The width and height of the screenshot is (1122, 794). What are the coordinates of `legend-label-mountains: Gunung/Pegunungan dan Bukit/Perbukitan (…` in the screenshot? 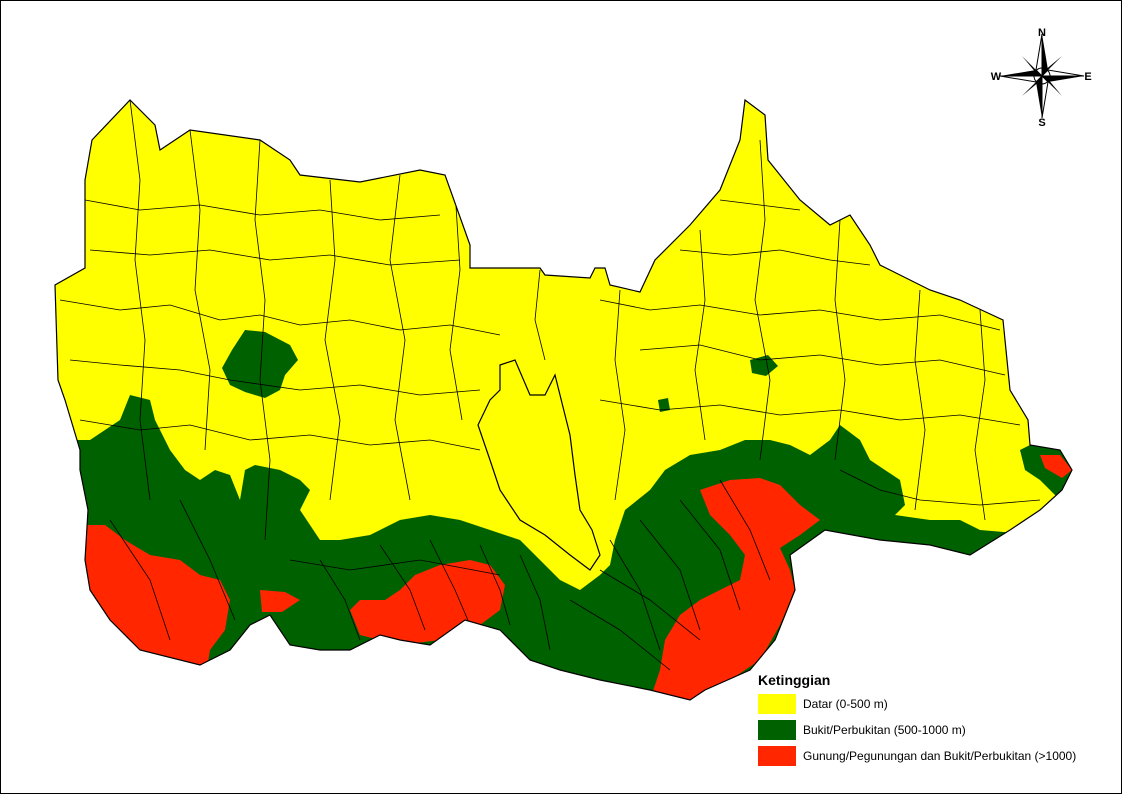 It's located at (940, 756).